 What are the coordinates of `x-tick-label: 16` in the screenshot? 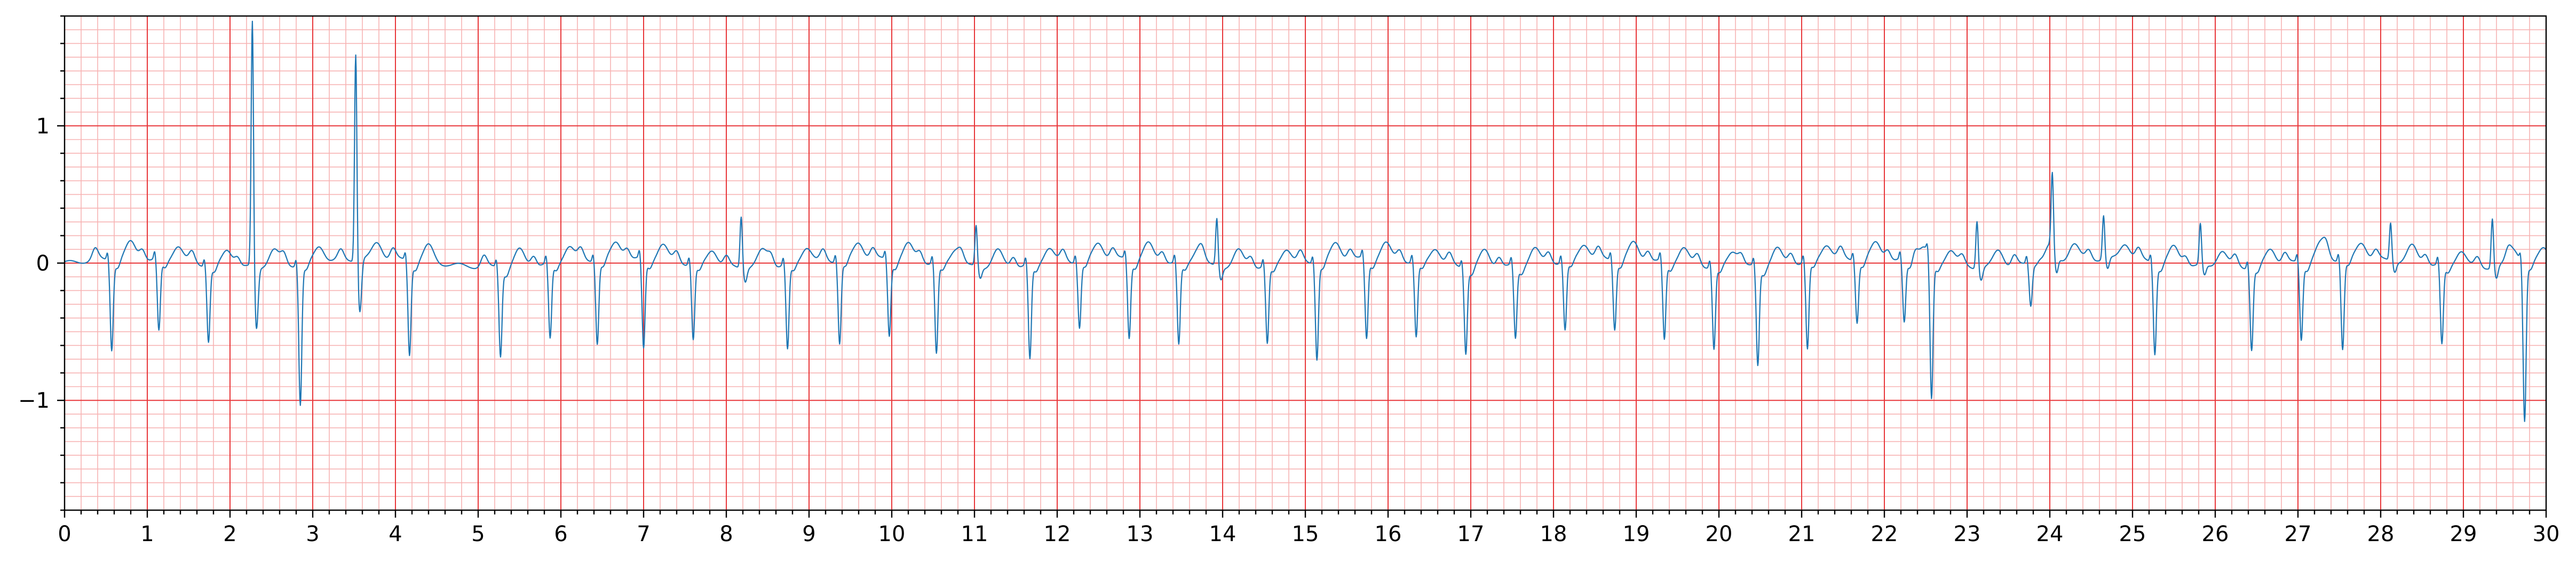 It's located at (1388, 534).